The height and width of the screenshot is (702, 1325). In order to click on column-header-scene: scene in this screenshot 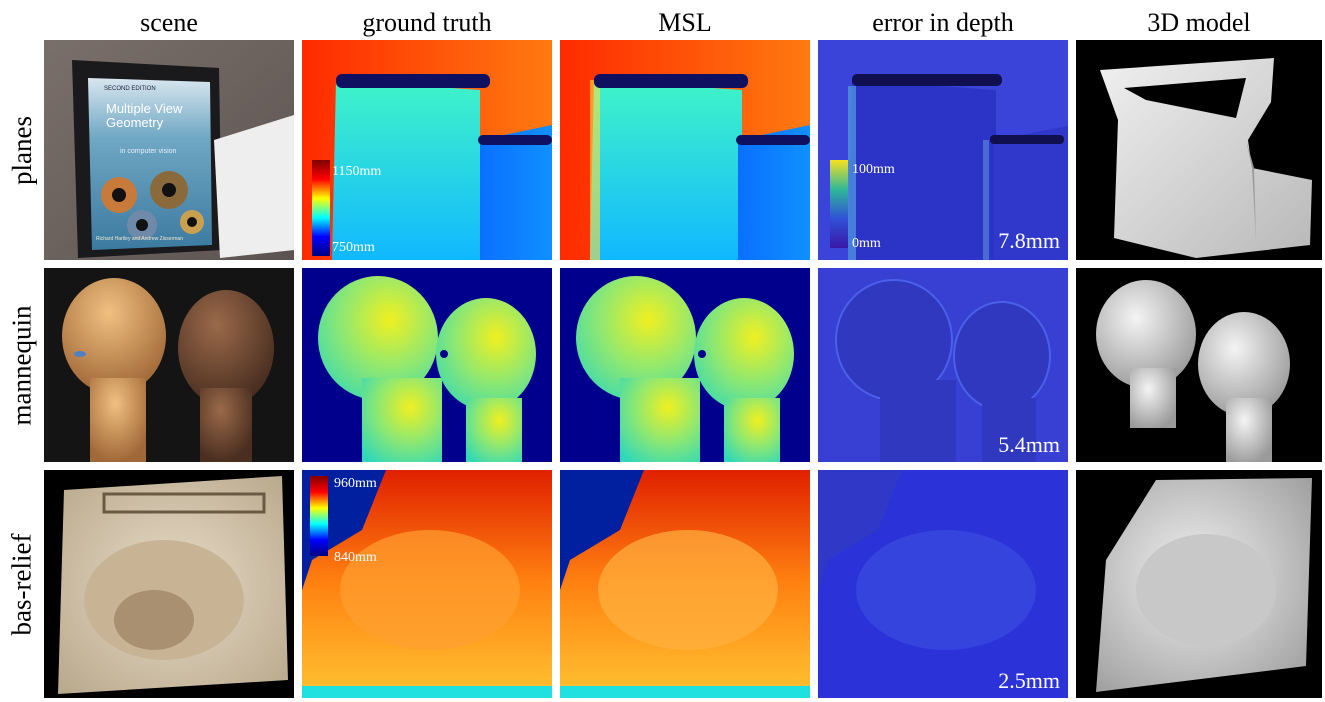, I will do `click(169, 22)`.